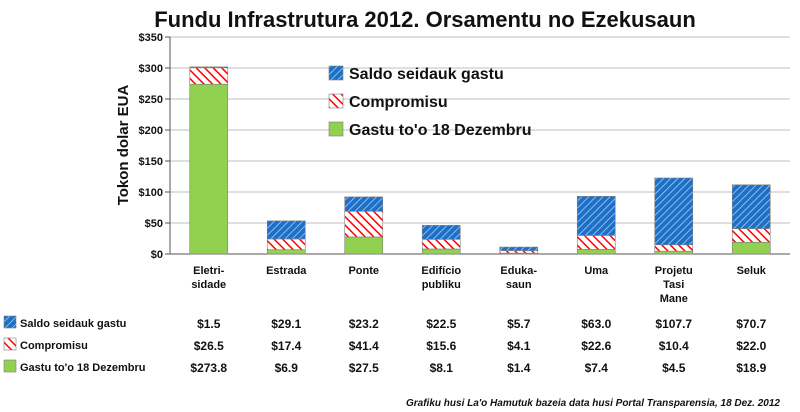 This screenshot has width=800, height=412. Describe the element at coordinates (208, 278) in the screenshot. I see `x-tick-label: Eletri-sidade` at that location.